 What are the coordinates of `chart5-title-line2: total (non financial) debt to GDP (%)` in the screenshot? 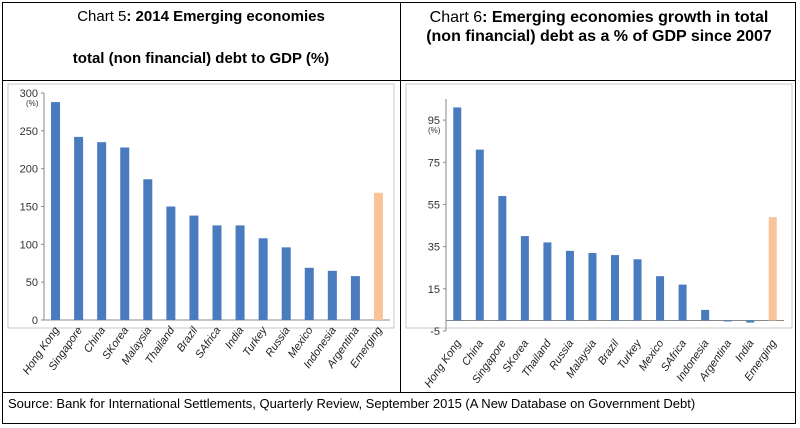 It's located at (201, 58).